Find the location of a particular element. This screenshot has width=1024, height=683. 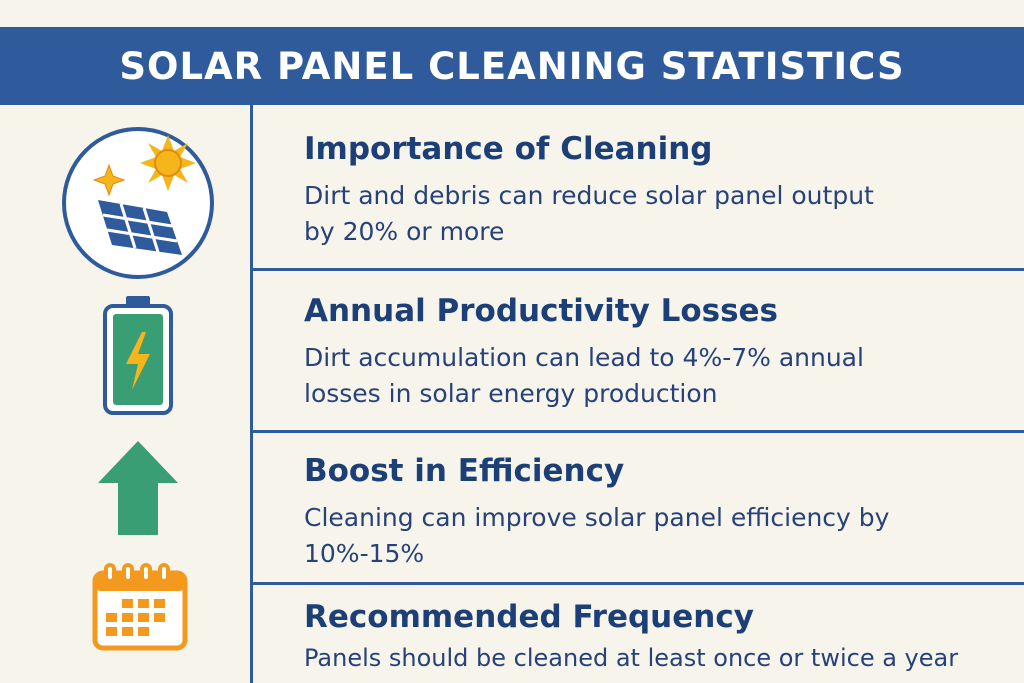

section-title: Boost in Efficiency is located at coordinates (464, 471).